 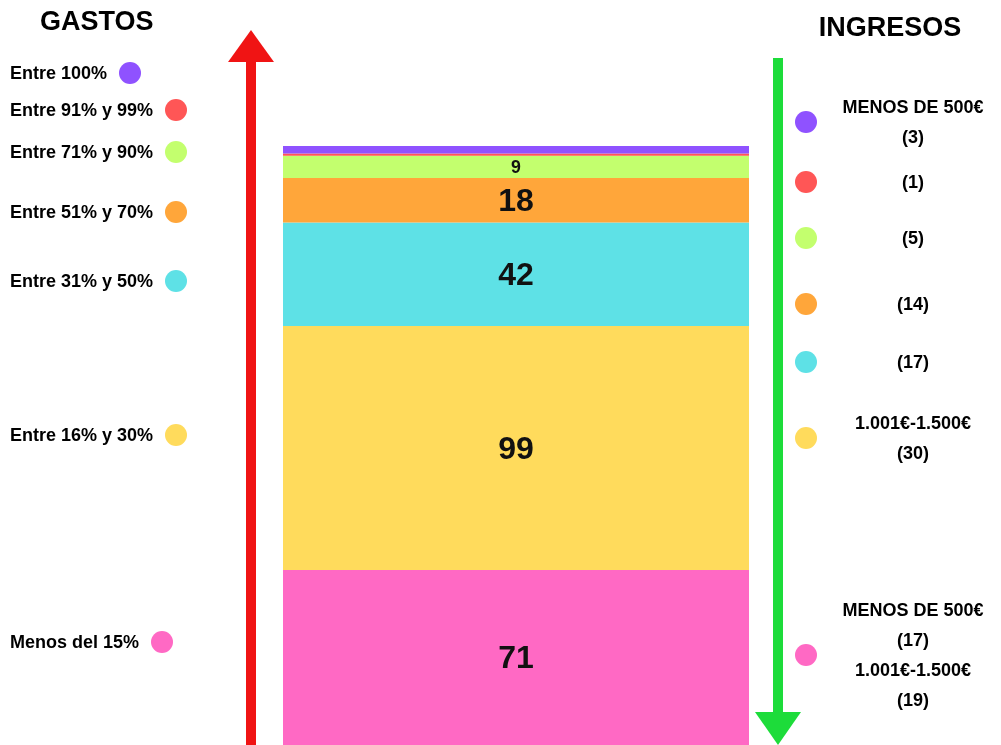 I want to click on data-label: 18, so click(x=516, y=200).